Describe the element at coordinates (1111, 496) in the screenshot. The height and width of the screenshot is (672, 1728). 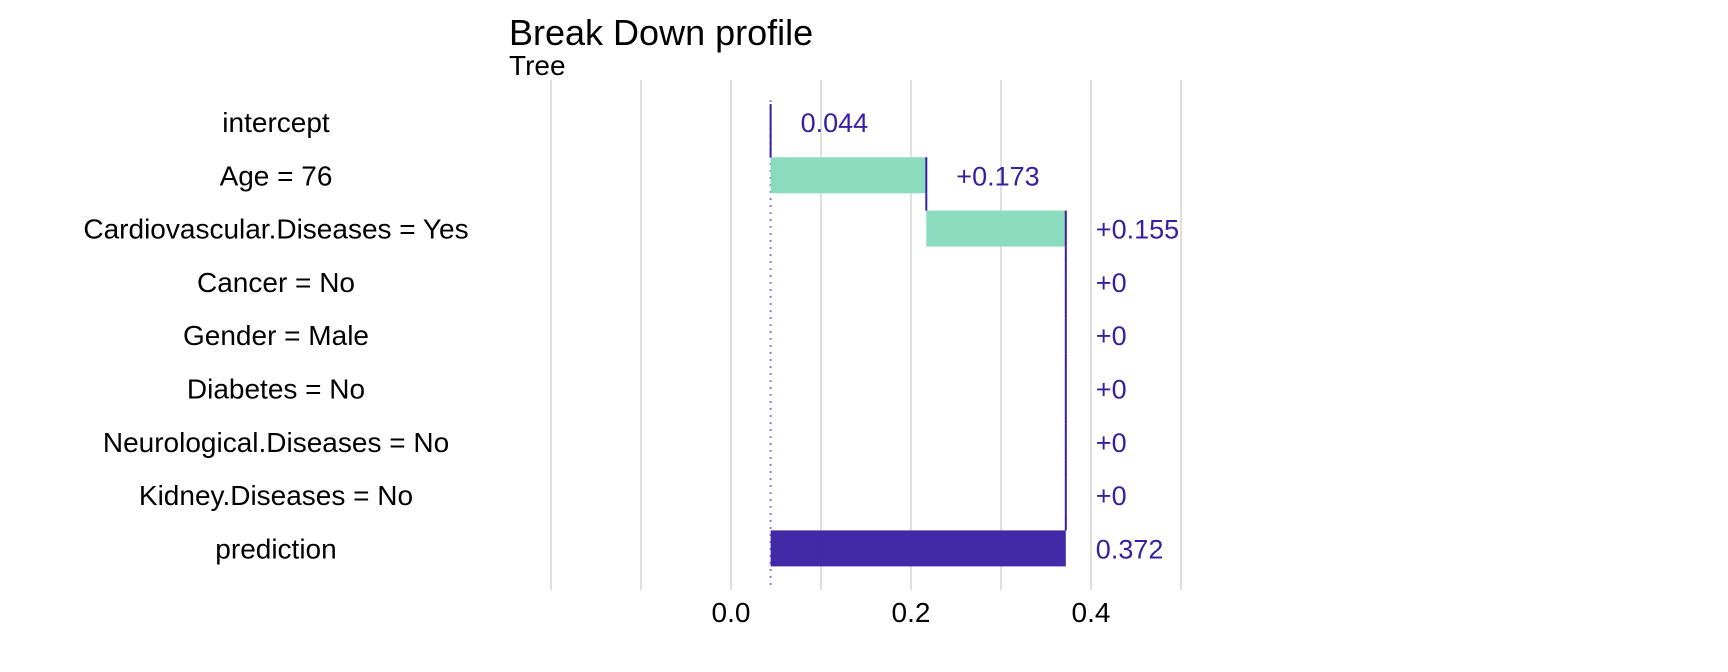
I see `value-label-7: +0` at that location.